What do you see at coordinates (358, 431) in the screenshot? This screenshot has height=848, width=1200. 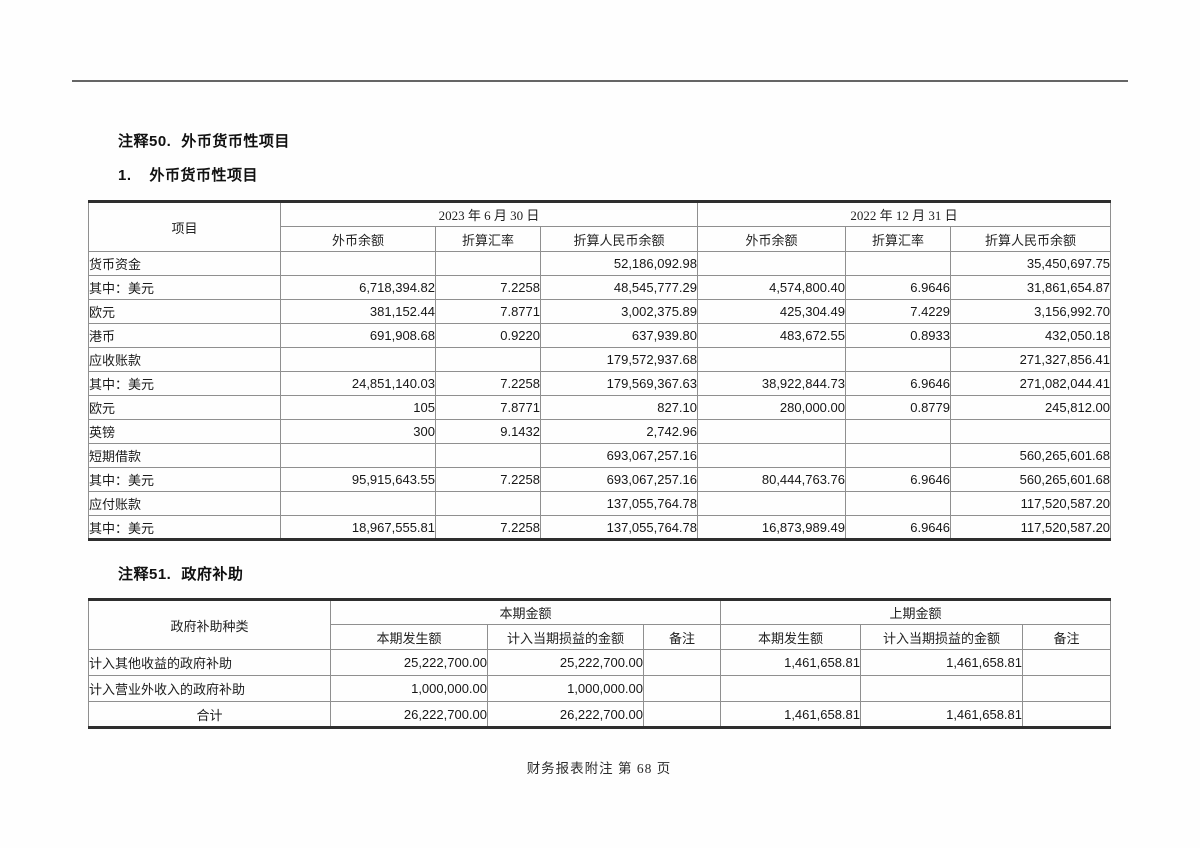 I see `cell-fc-balance-2023: 300` at bounding box center [358, 431].